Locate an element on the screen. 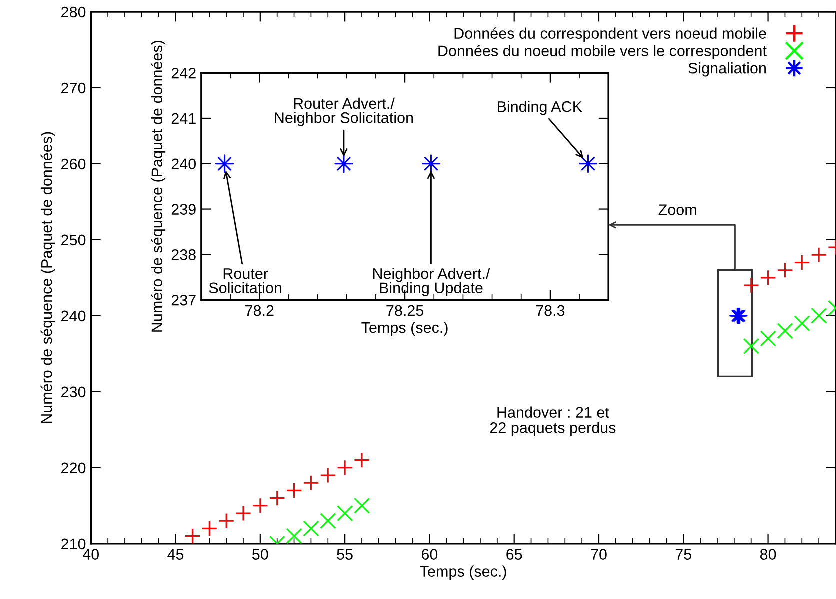 The width and height of the screenshot is (836, 599). x-tick-label: 45 is located at coordinates (176, 554).